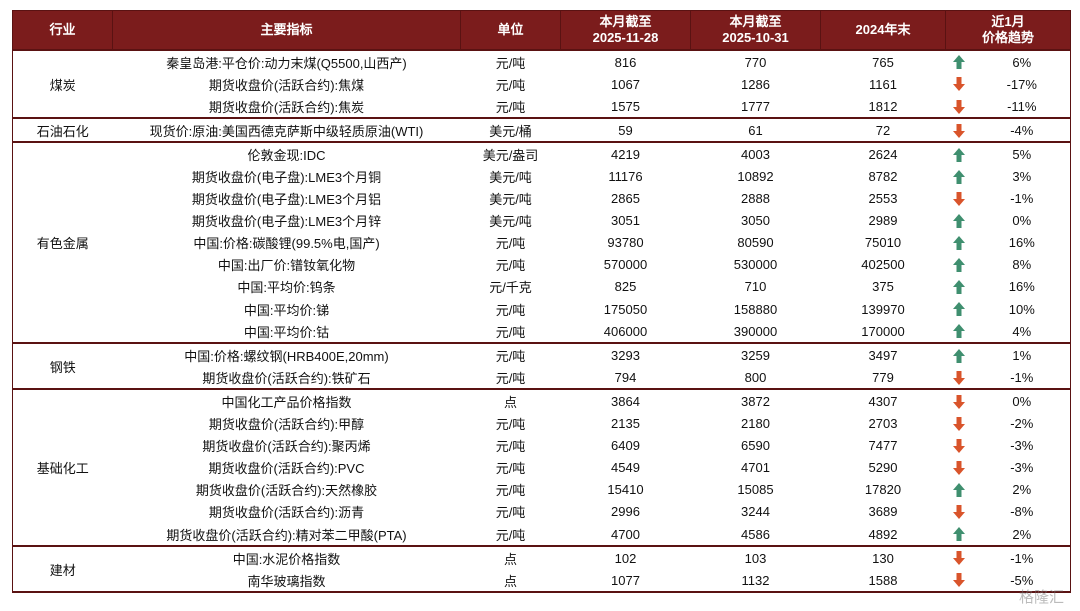 This screenshot has height=611, width=1080. Describe the element at coordinates (625, 424) in the screenshot. I see `value-cell: 2135` at that location.